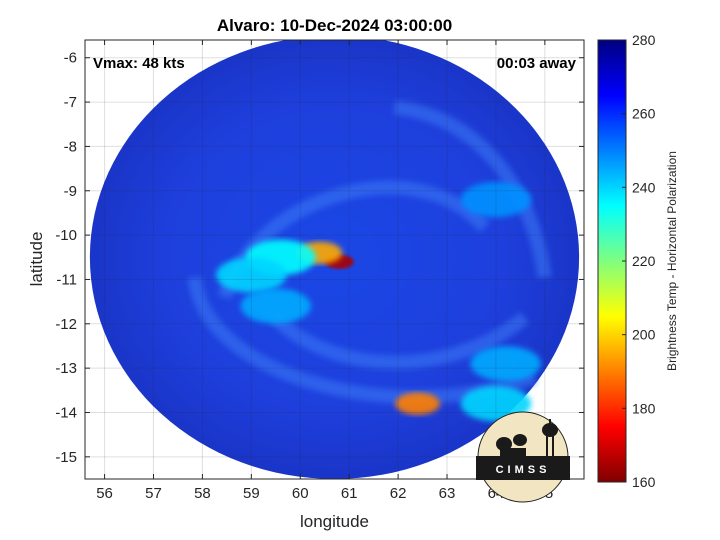 The height and width of the screenshot is (540, 720). I want to click on y-tick-label: -11, so click(66, 279).